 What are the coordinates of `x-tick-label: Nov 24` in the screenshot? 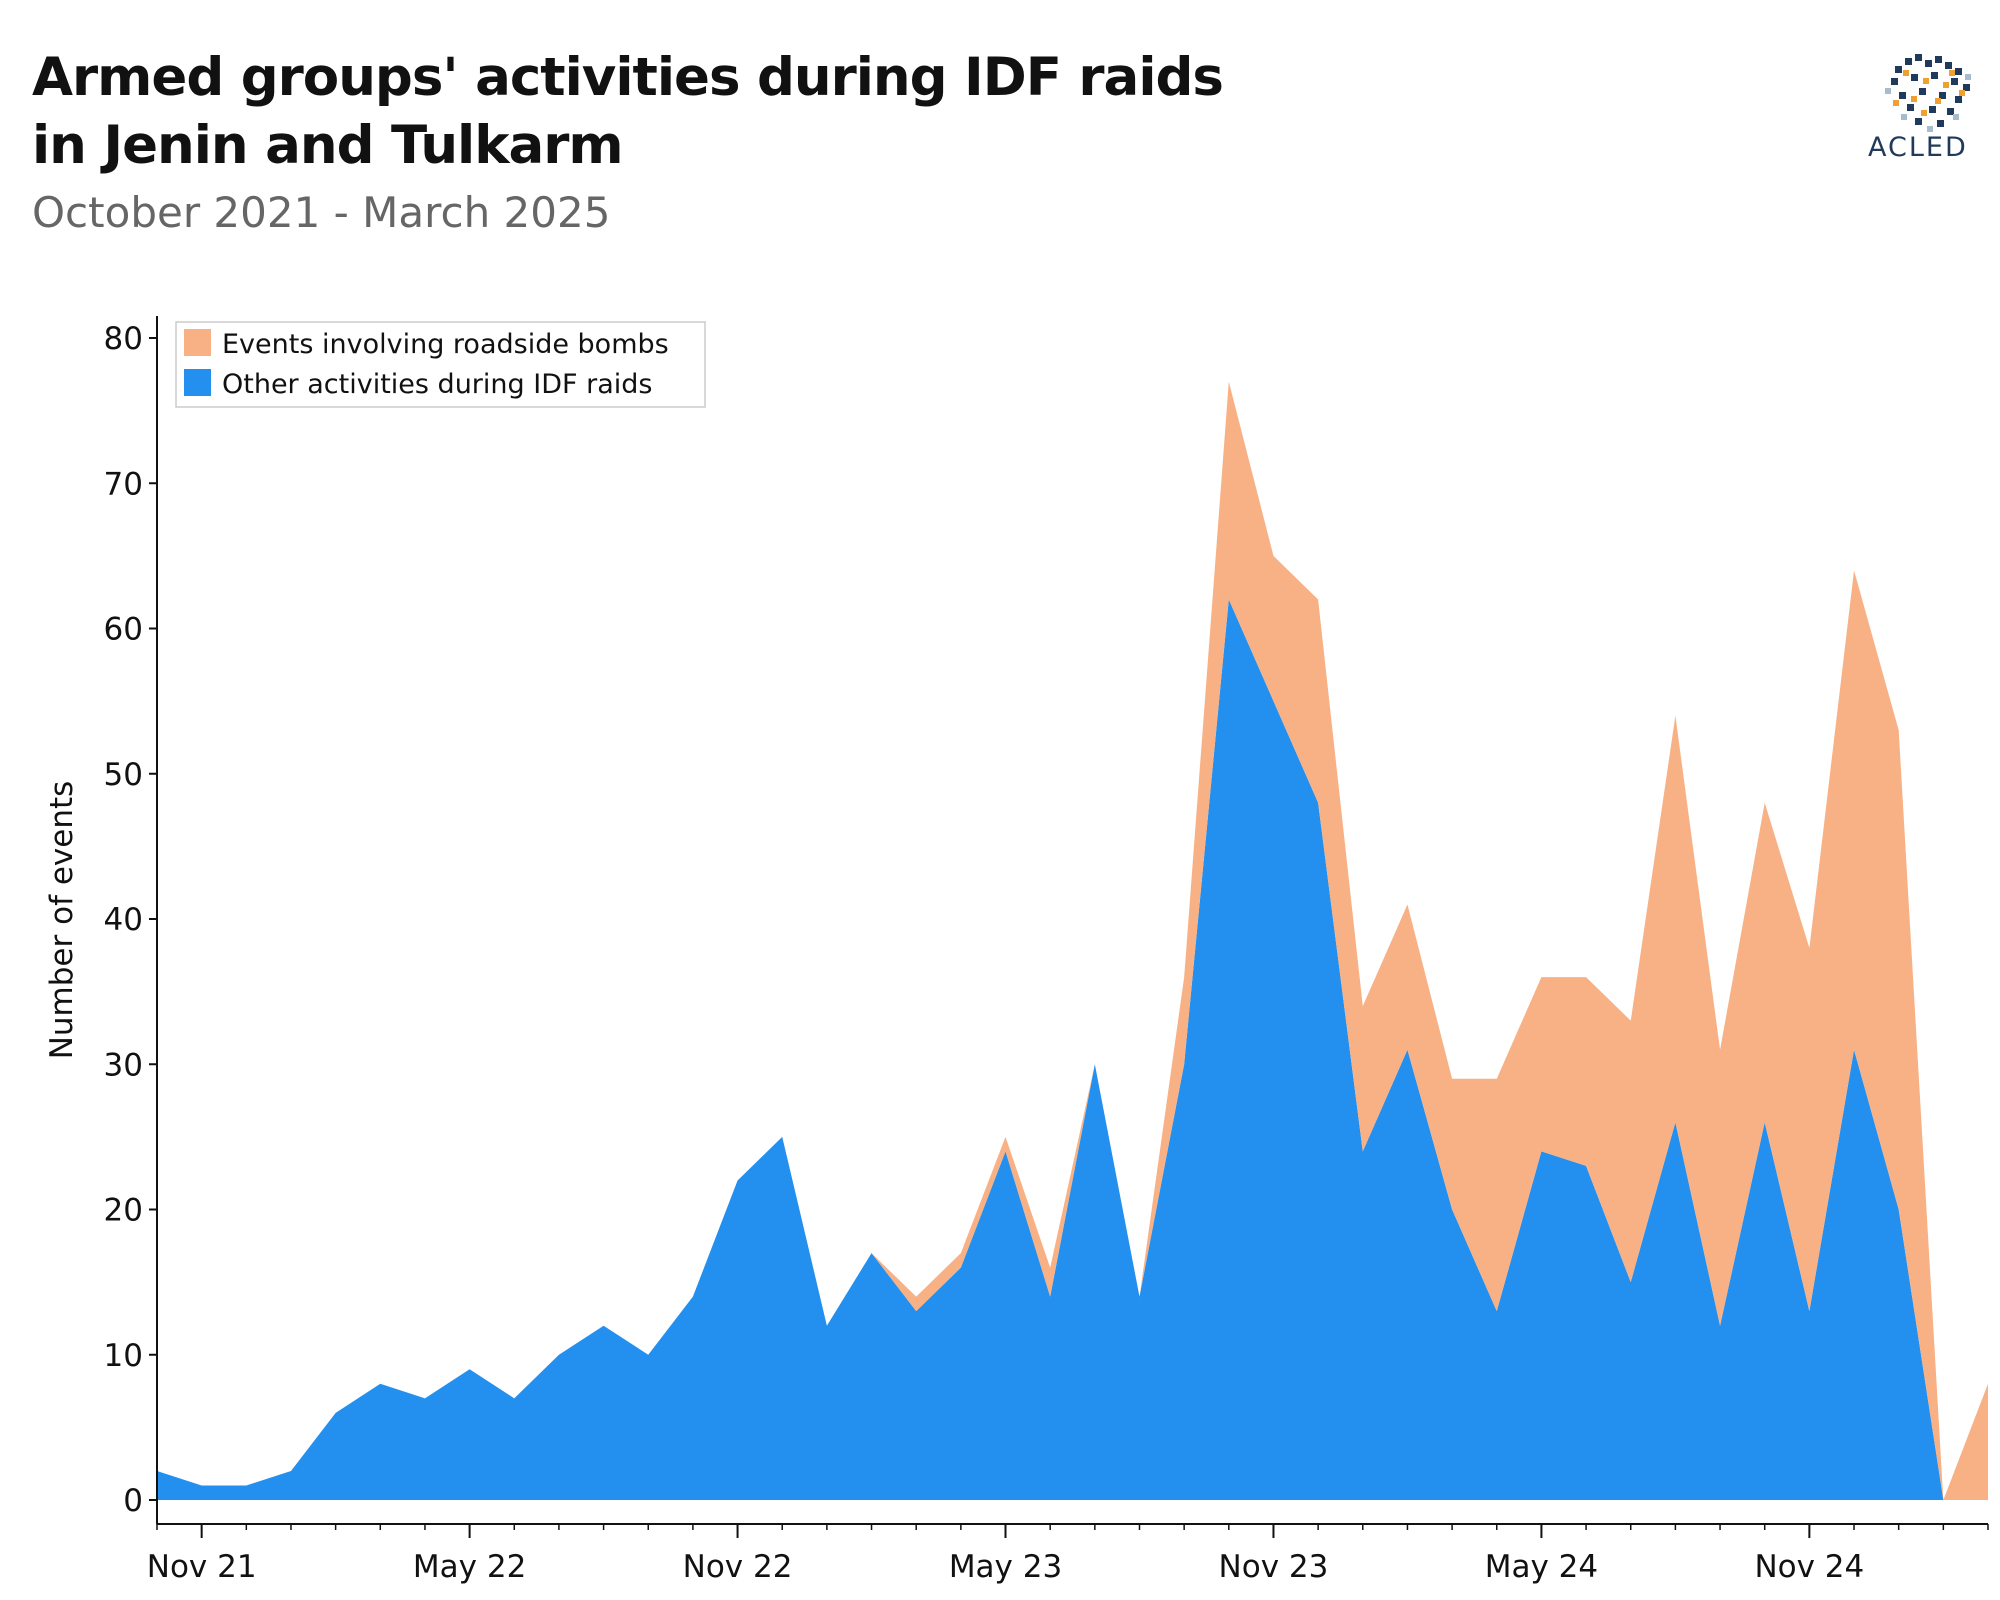 It's located at (1809, 1567).